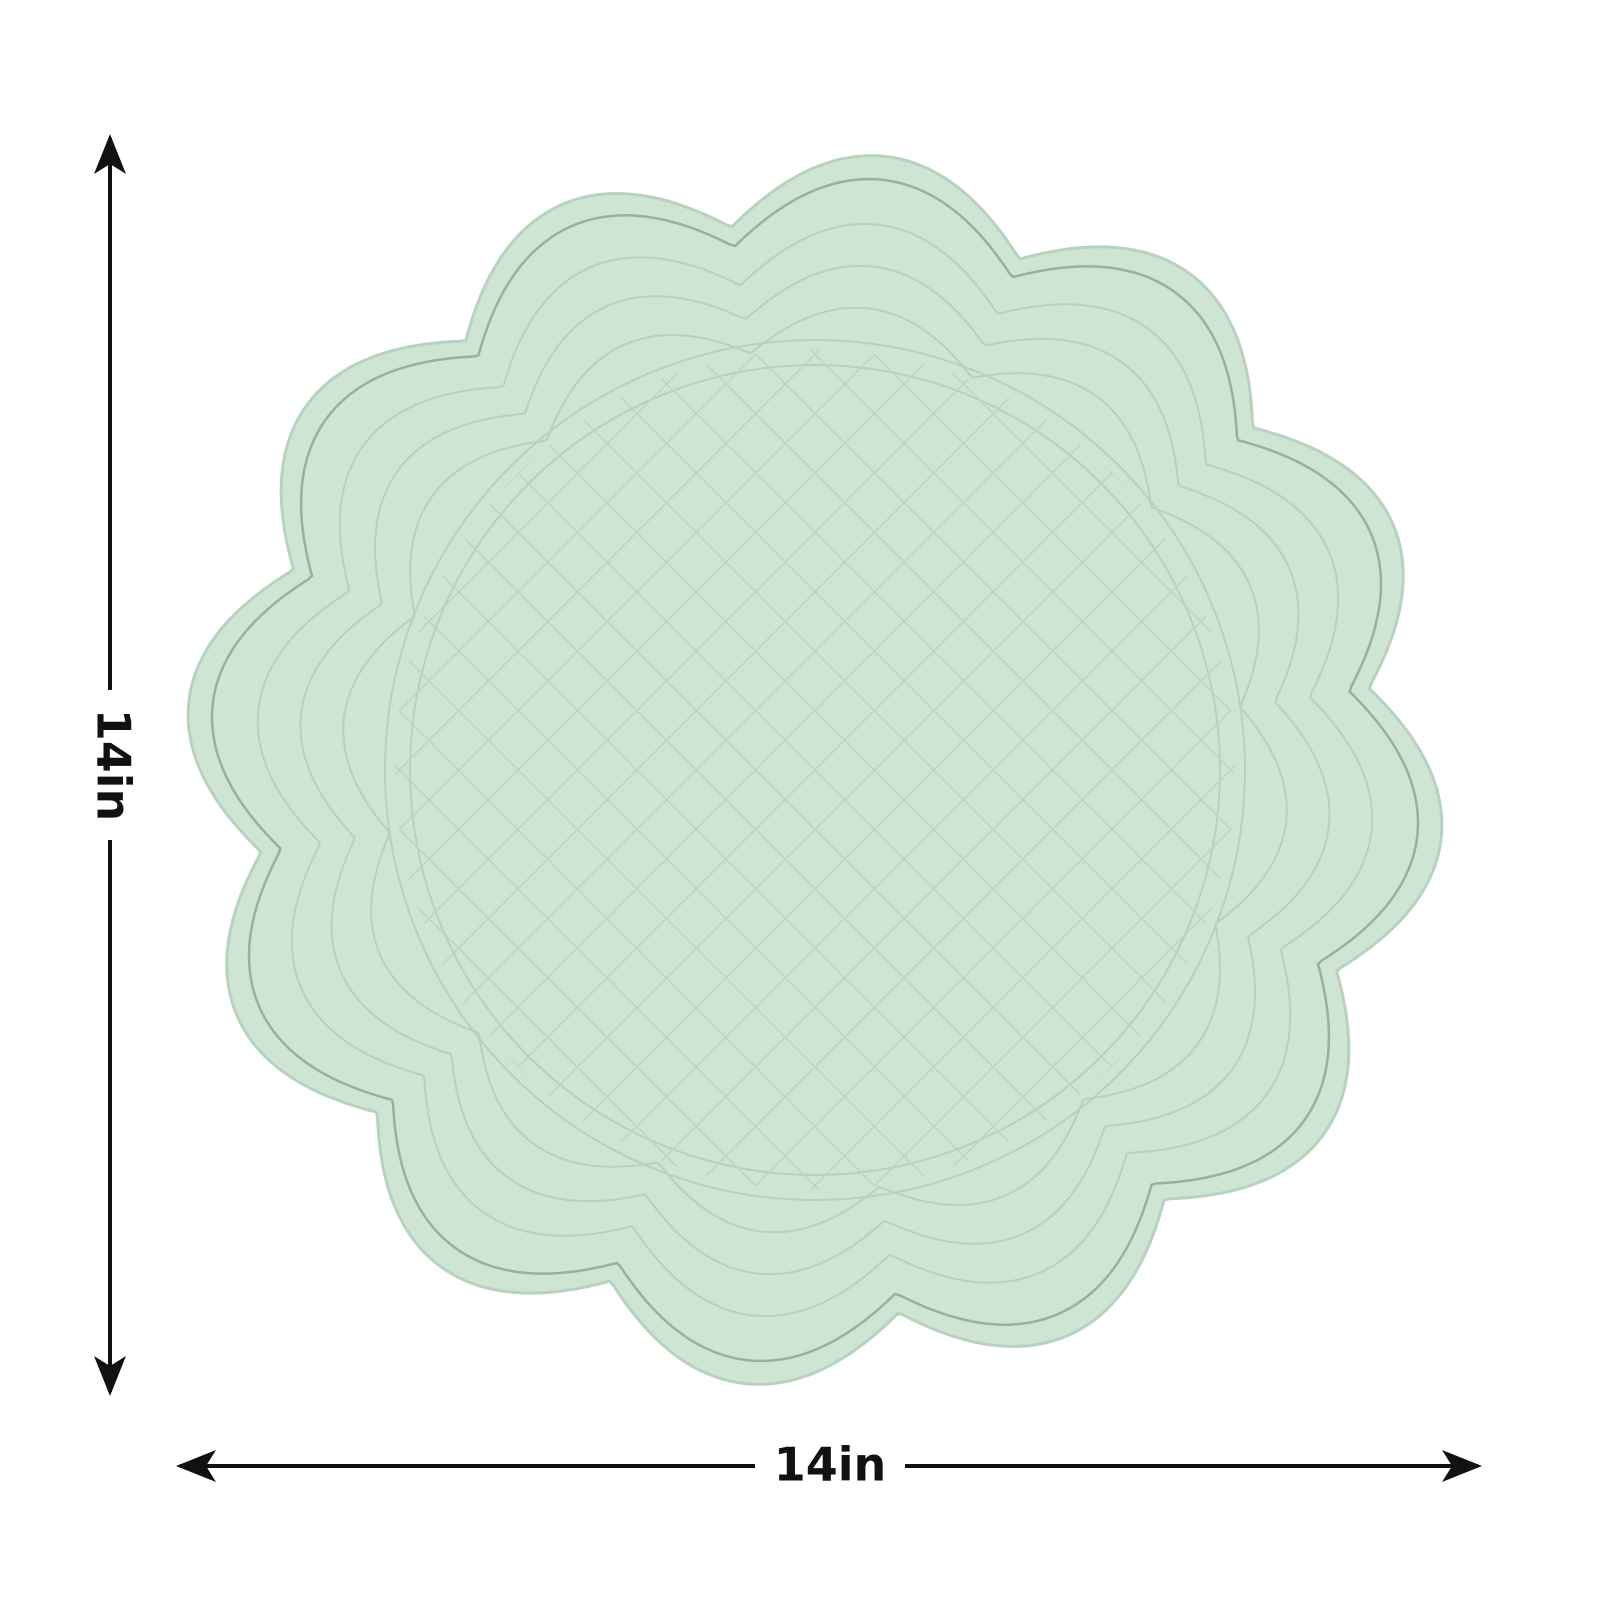 The width and height of the screenshot is (1600, 1600). I want to click on height-label: 14in, so click(114, 765).